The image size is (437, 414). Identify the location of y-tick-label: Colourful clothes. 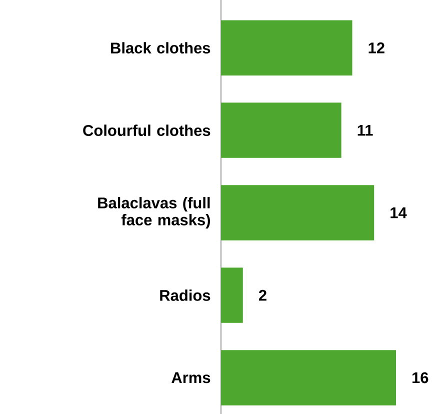
(146, 130).